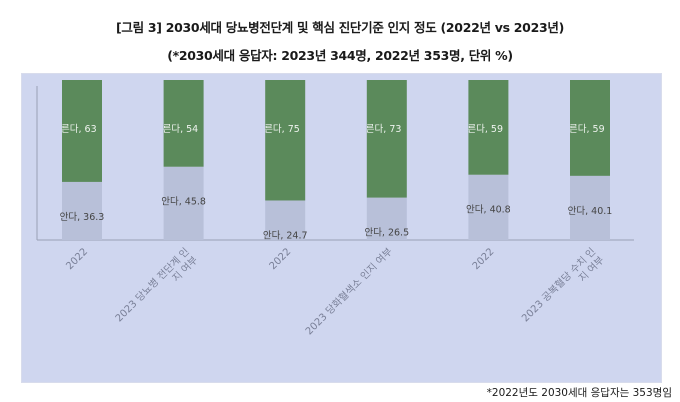 This screenshot has height=402, width=680. What do you see at coordinates (590, 211) in the screenshot?
I see `data-label-known-5: 안다, 40.1` at bounding box center [590, 211].